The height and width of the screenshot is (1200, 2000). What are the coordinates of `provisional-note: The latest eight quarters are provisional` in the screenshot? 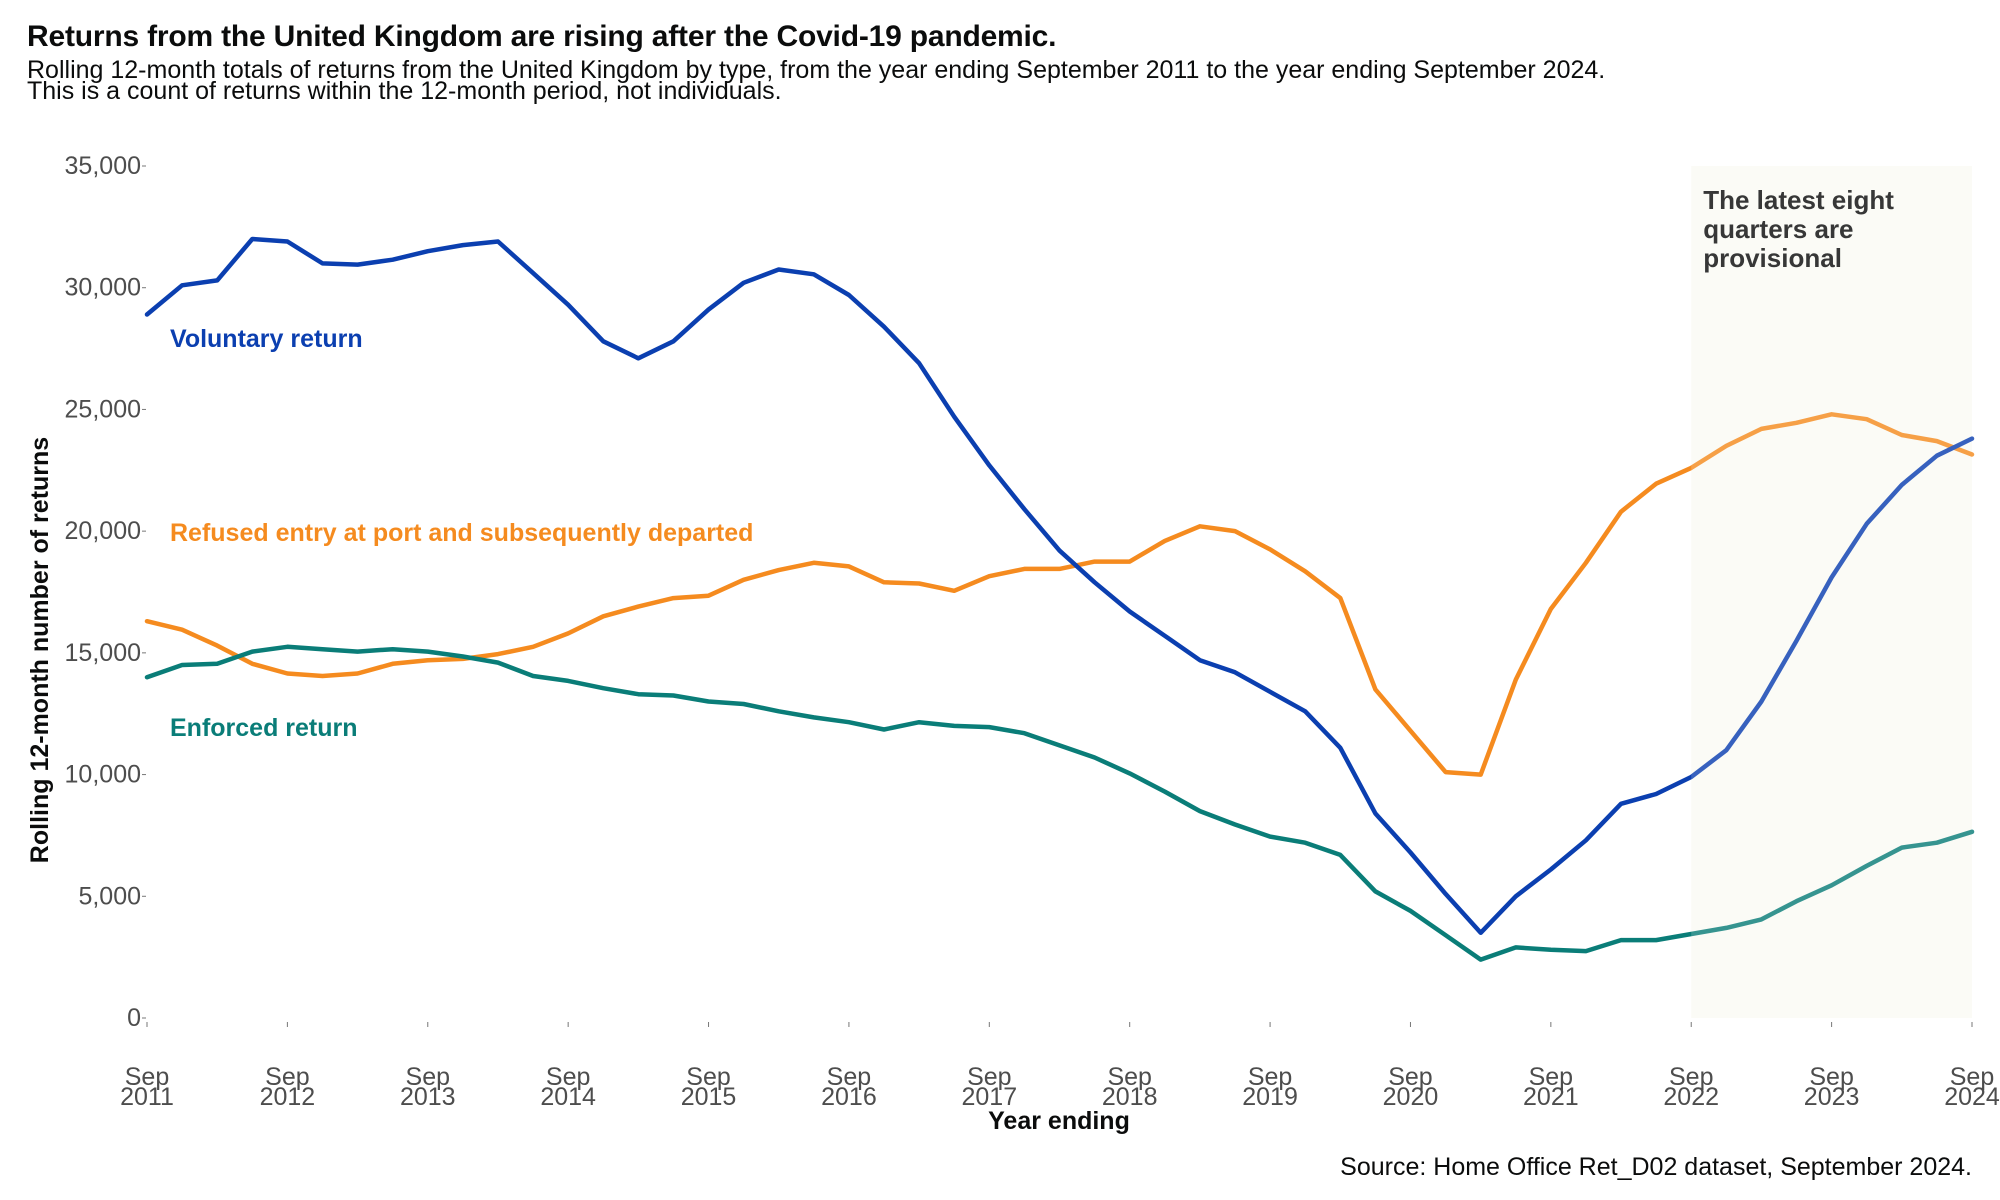 It's located at (1798, 229).